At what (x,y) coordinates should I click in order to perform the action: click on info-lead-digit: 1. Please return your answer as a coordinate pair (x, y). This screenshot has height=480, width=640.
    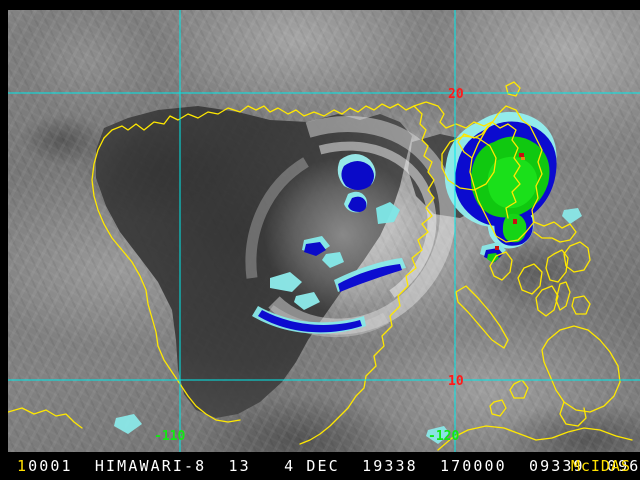
    Looking at the image, I should click on (23, 466).